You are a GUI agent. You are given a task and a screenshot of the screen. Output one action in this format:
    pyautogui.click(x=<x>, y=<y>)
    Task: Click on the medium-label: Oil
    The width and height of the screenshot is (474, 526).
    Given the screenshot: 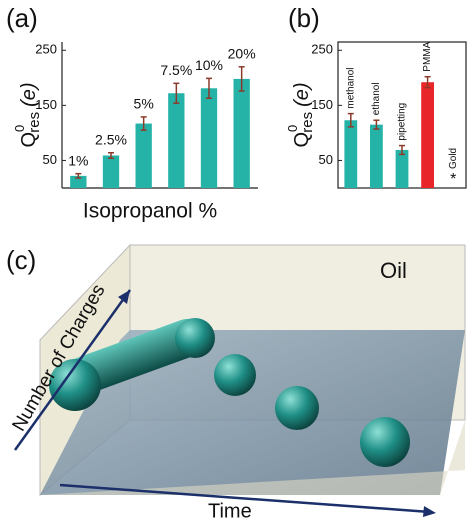 What is the action you would take?
    pyautogui.click(x=393, y=270)
    